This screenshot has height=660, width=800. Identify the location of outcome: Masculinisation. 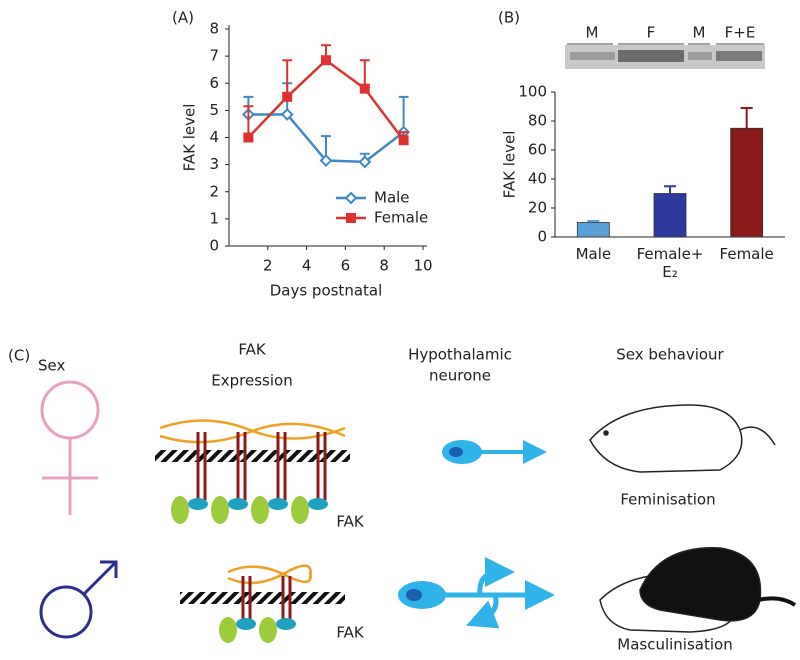
(674, 645).